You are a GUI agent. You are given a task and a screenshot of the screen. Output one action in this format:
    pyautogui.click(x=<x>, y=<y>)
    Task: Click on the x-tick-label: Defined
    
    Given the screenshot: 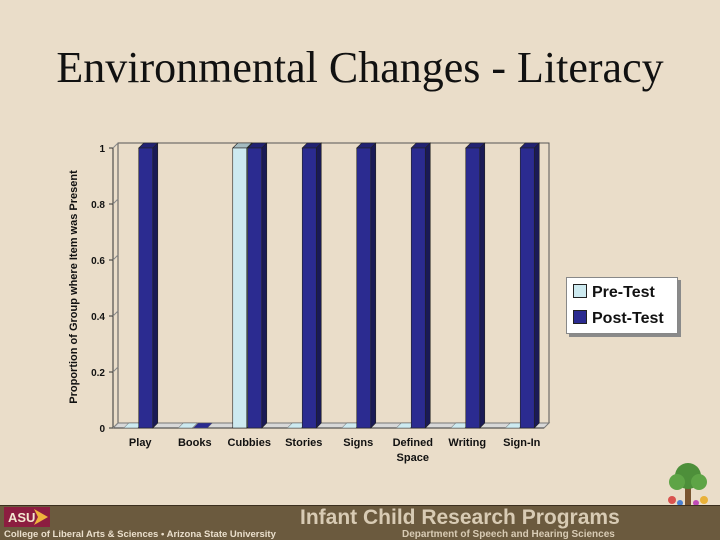 What is the action you would take?
    pyautogui.click(x=413, y=443)
    